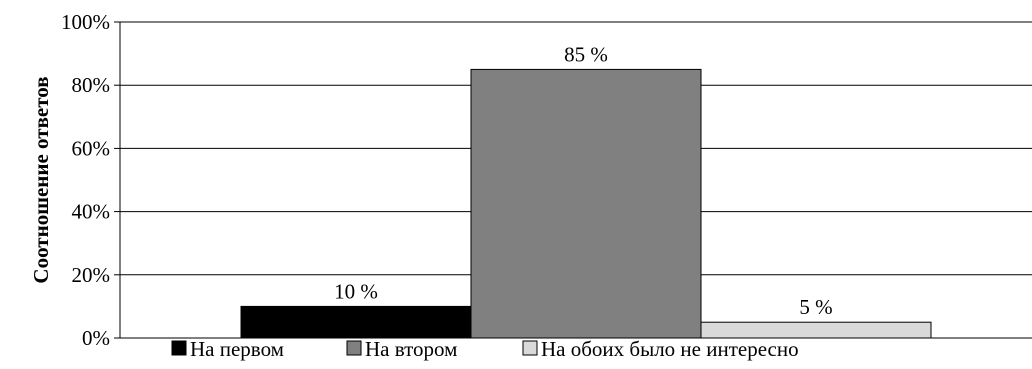 This screenshot has width=1032, height=369. I want to click on data-label: 85 %, so click(586, 54).